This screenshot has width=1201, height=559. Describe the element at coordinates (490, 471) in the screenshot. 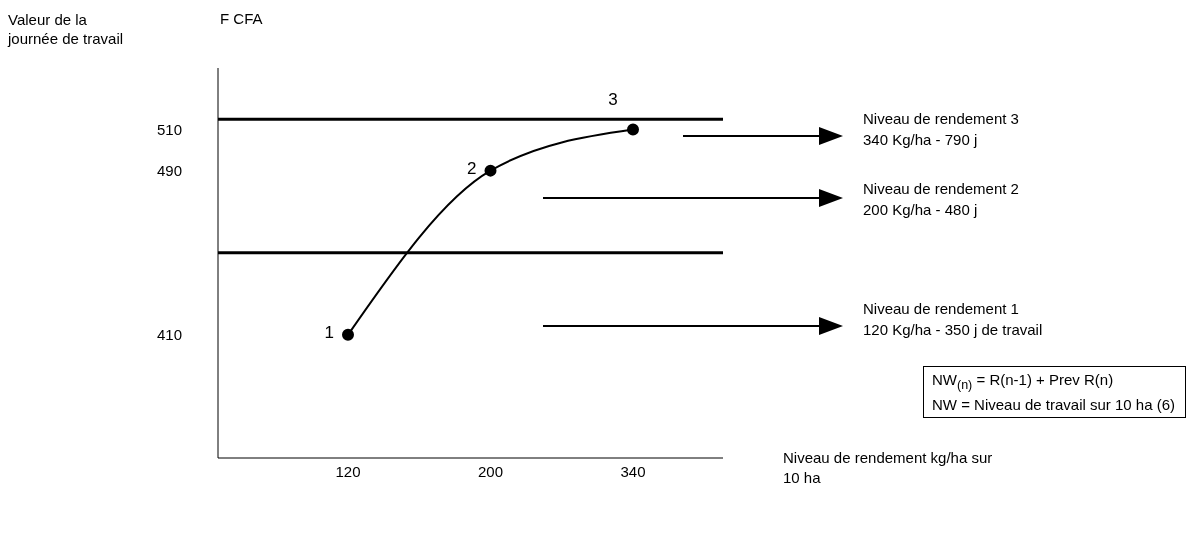

I see `x-tick-label: 200` at that location.